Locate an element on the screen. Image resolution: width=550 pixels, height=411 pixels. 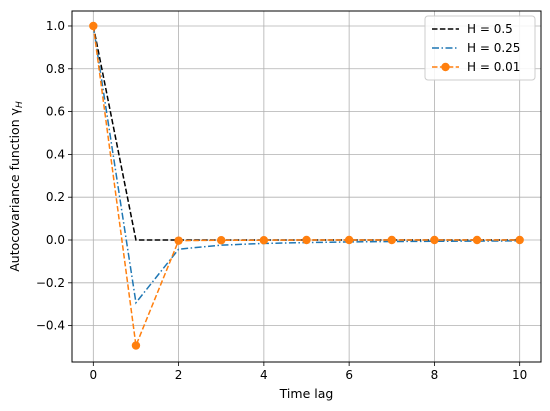
y-tick-label: −0.2 is located at coordinates (50, 283).